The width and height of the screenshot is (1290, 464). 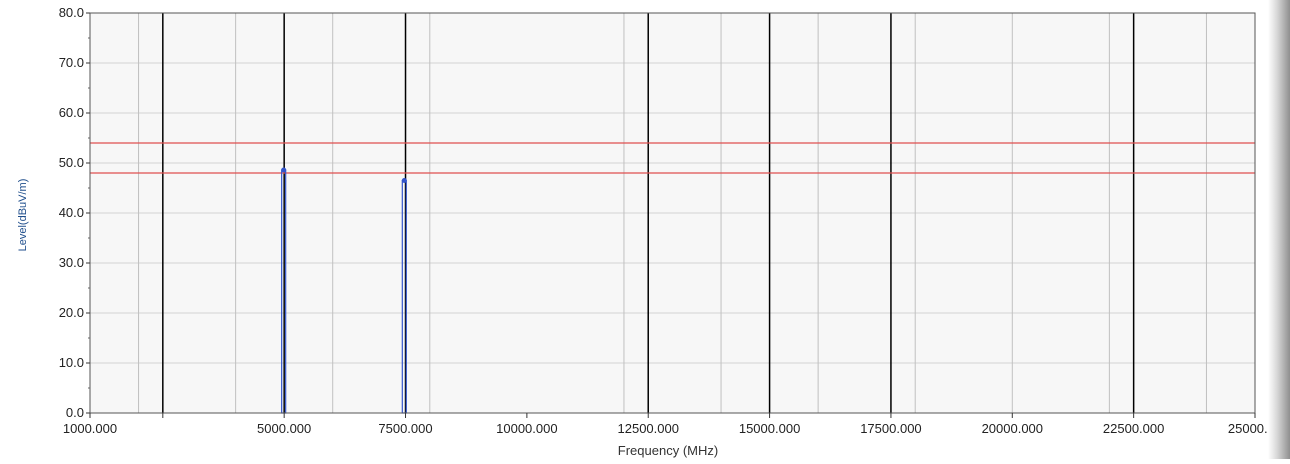 I want to click on y-tick-label: 70.0, so click(x=71, y=62).